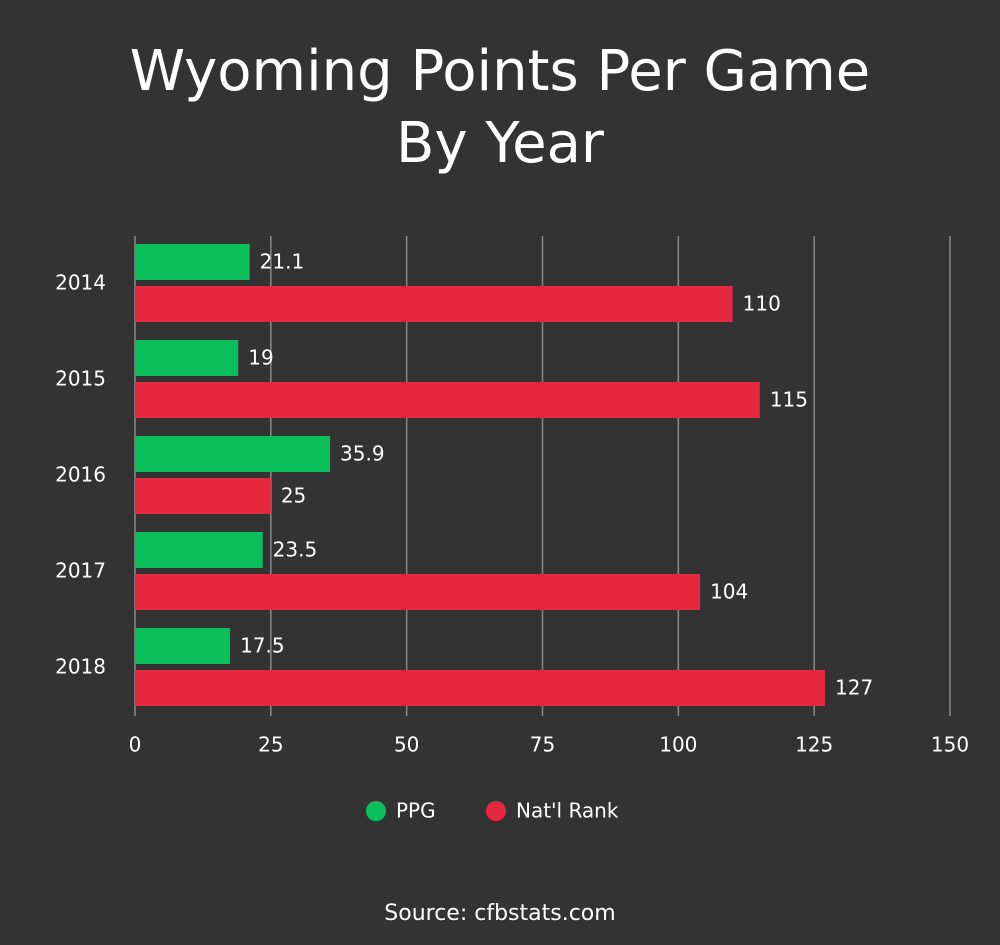  I want to click on value-label: 19, so click(260, 358).